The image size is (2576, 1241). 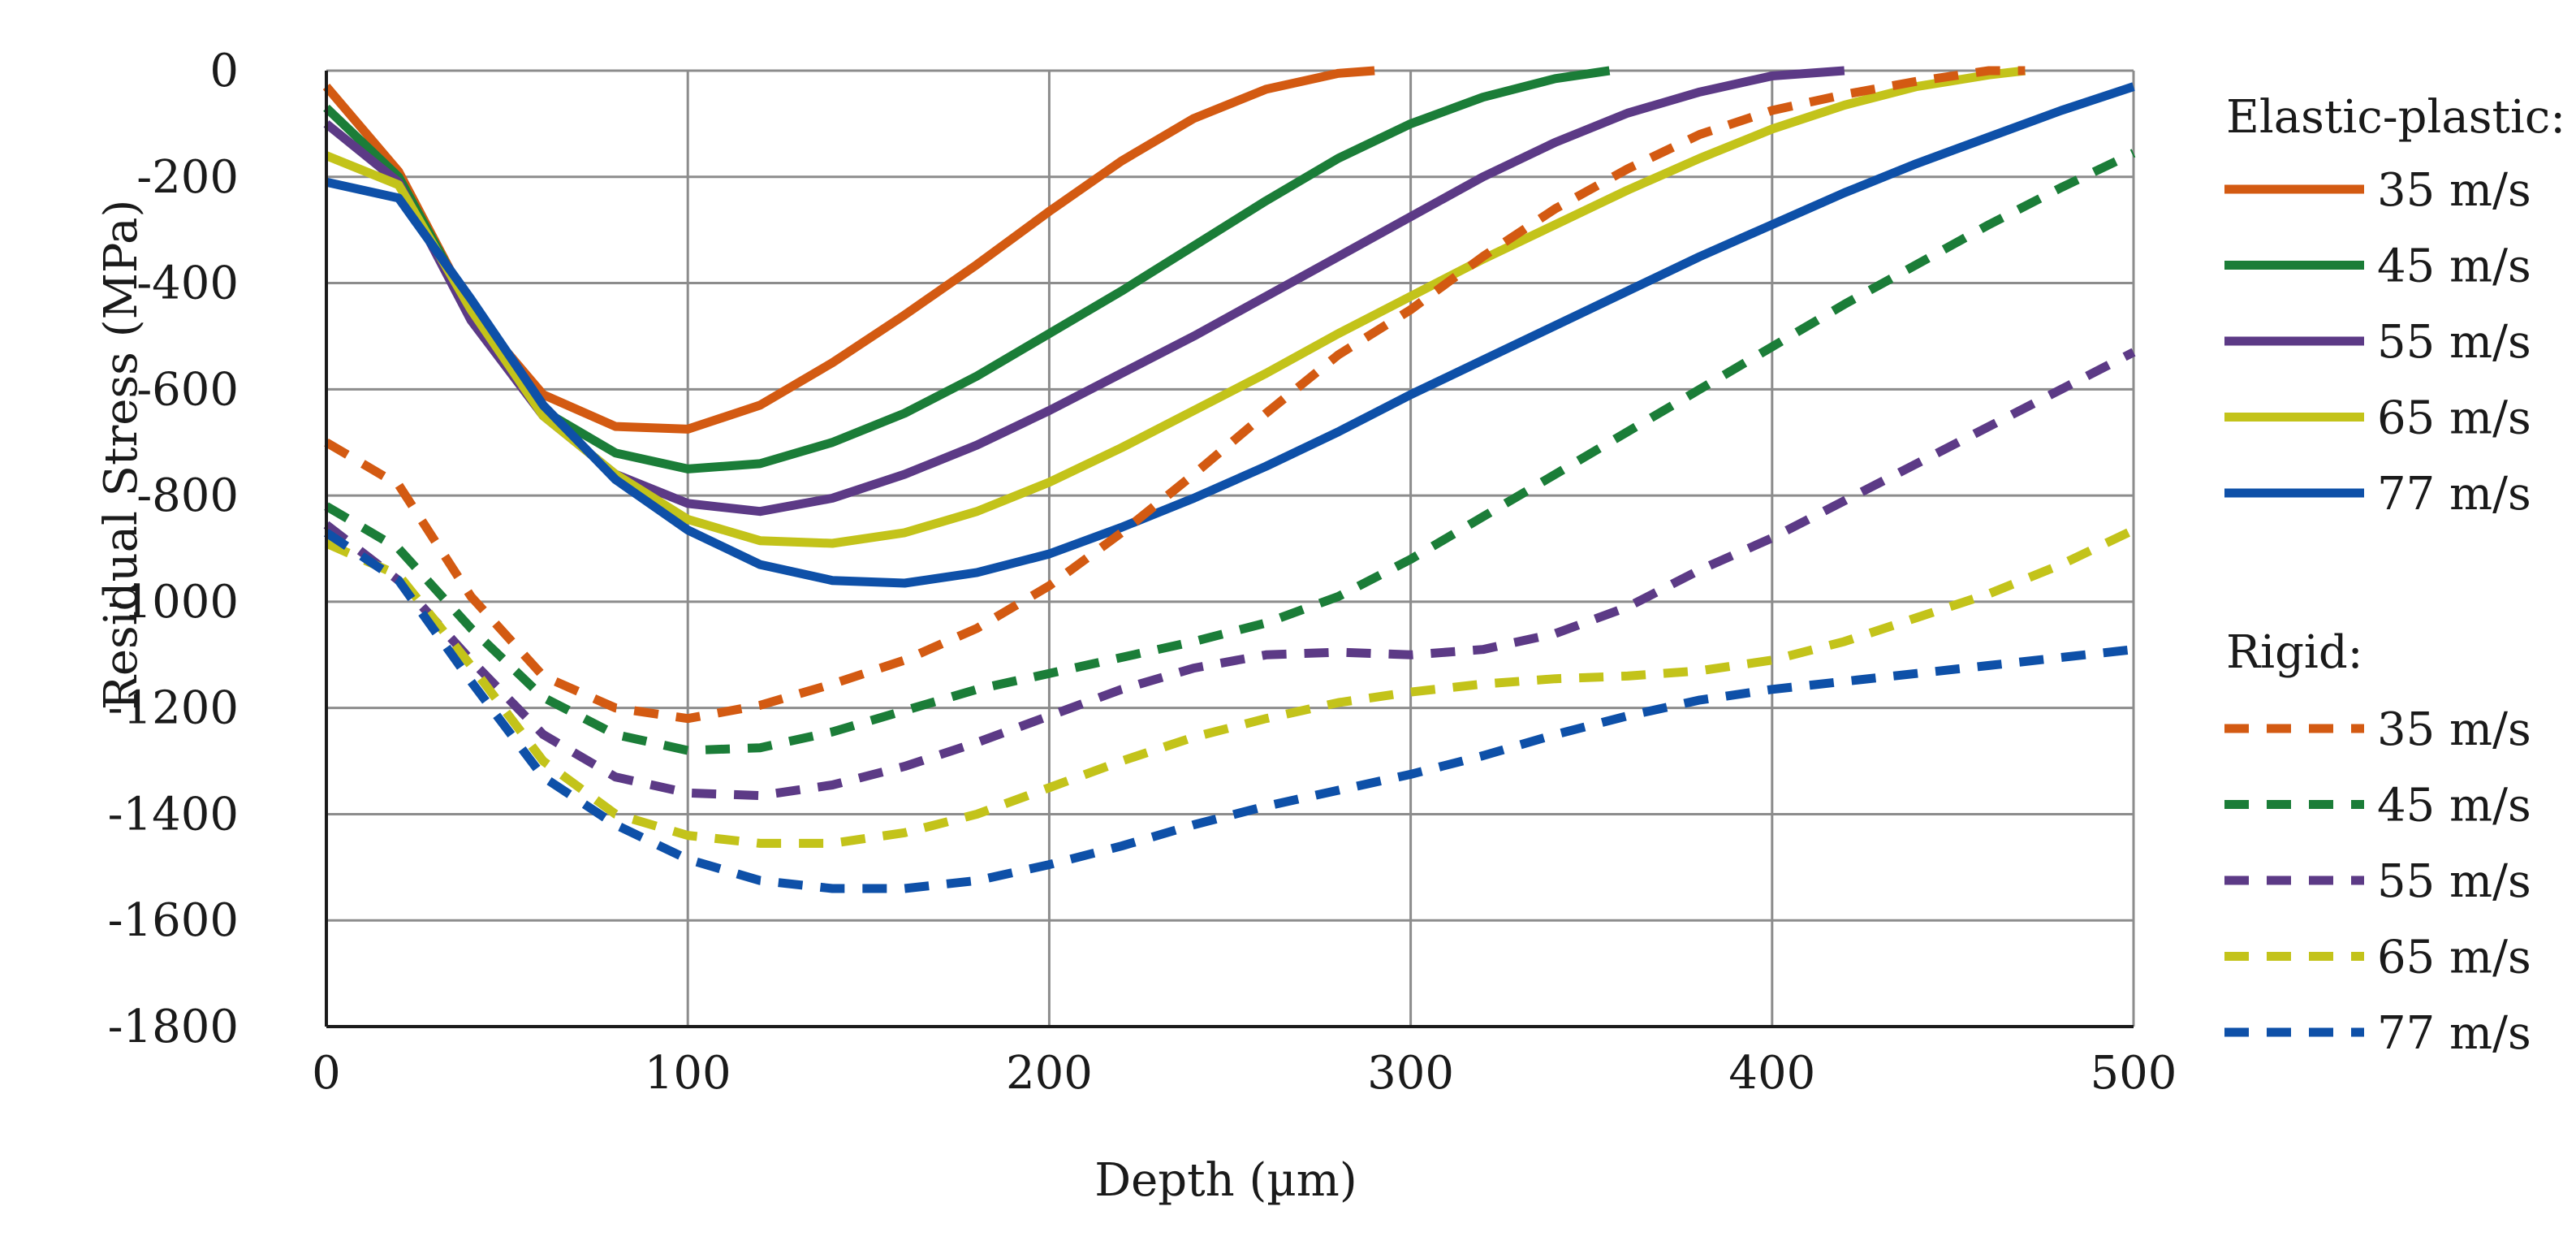 I want to click on y-tick-label: -1000, so click(x=173, y=603).